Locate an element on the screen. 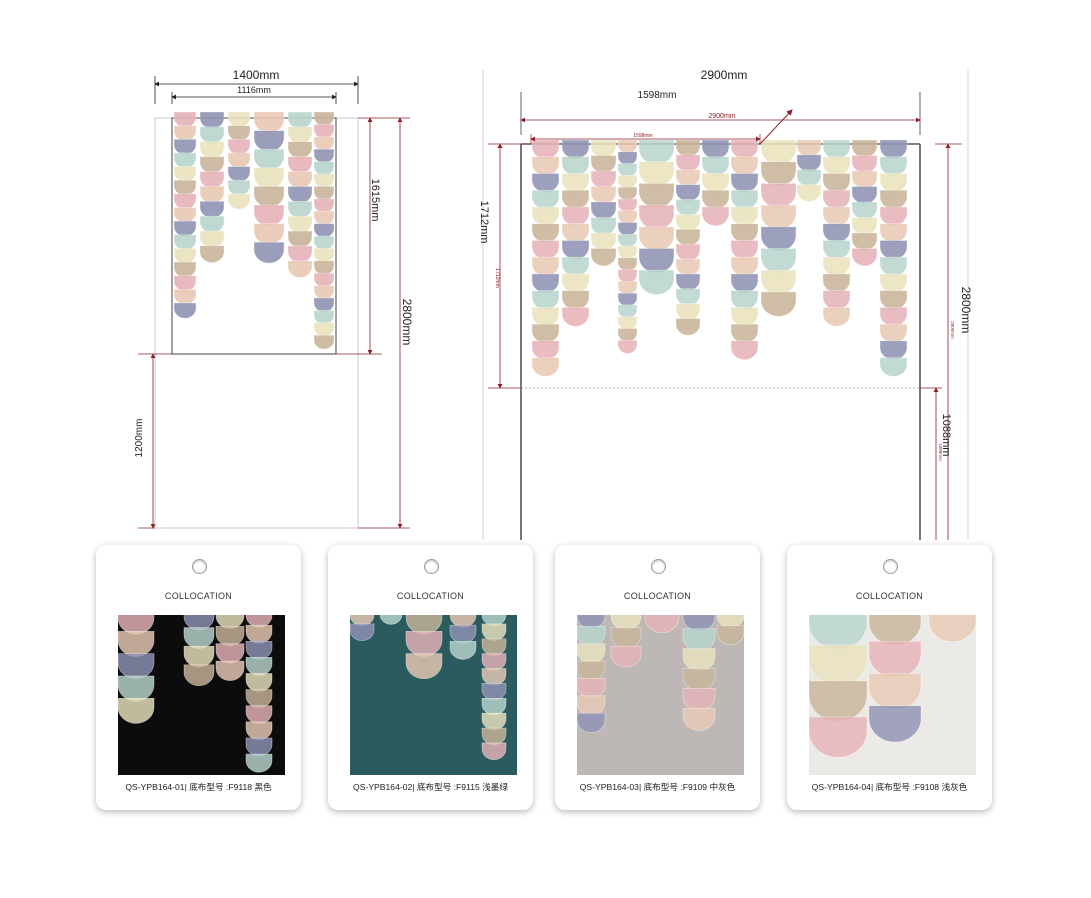  right-total-height-label: 2800mm is located at coordinates (966, 310).